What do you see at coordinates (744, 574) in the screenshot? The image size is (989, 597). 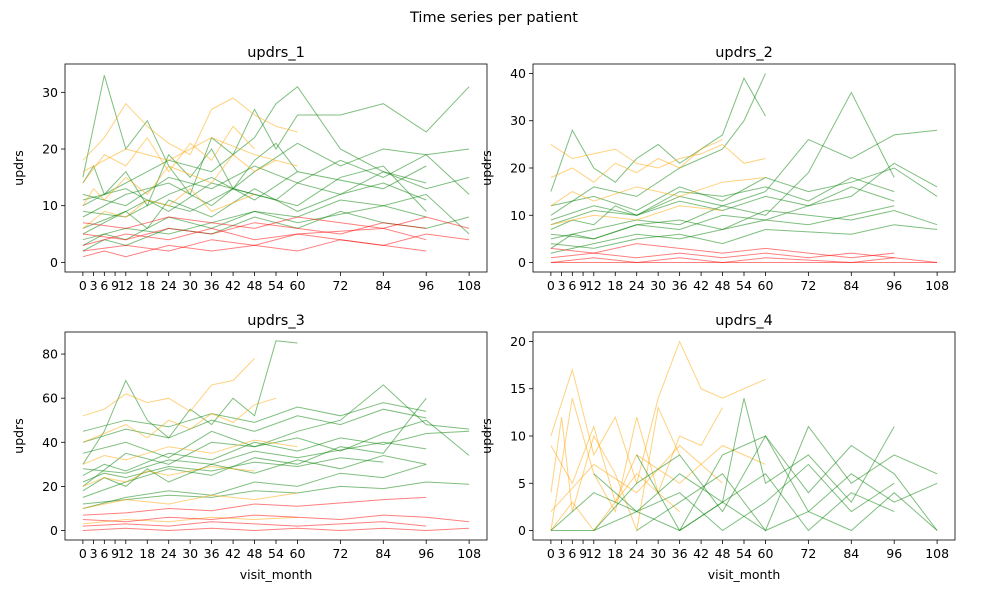 I see `x-axis-label: visit_month` at bounding box center [744, 574].